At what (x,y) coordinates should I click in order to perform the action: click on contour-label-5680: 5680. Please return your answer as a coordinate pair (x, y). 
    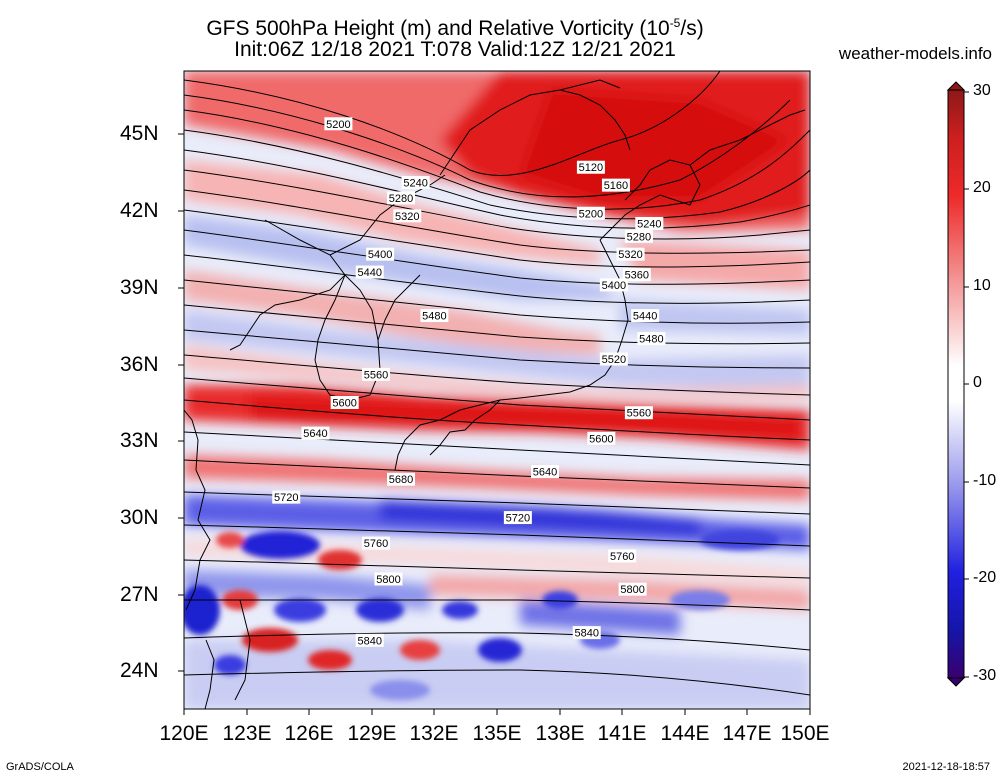
    Looking at the image, I should click on (401, 479).